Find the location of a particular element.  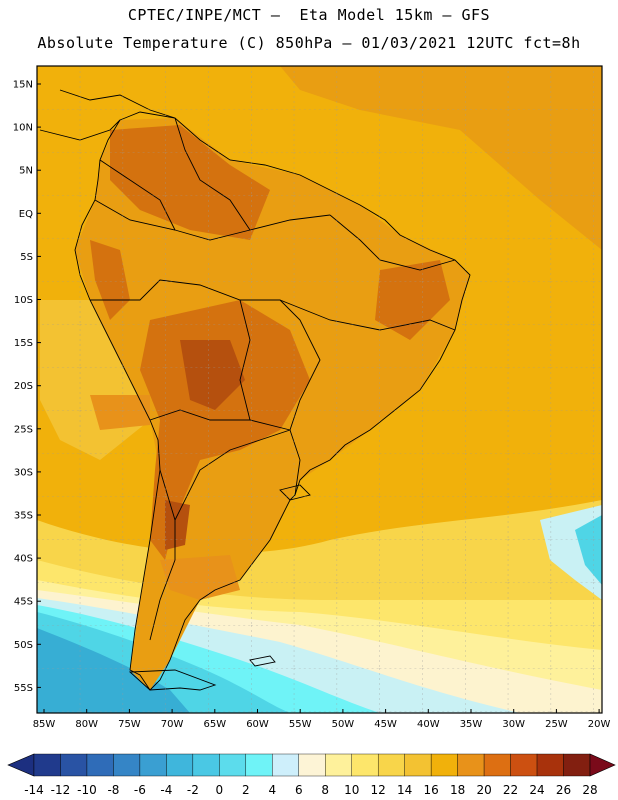

colorbar-label: -12 is located at coordinates (61, 790).